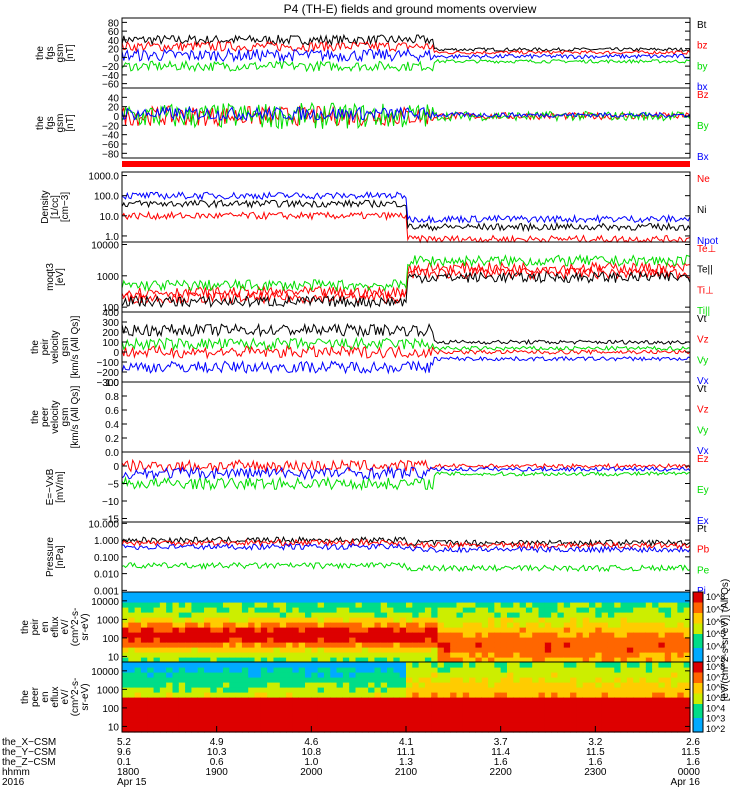 This screenshot has width=750, height=800. Describe the element at coordinates (110, 639) in the screenshot. I see `y-tick-label: 100` at that location.